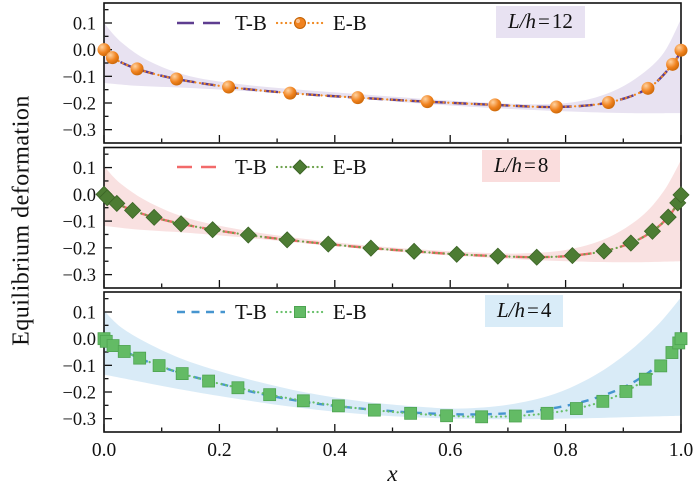 The height and width of the screenshot is (500, 700). Describe the element at coordinates (681, 450) in the screenshot. I see `x-tick-label: 1.0` at that location.